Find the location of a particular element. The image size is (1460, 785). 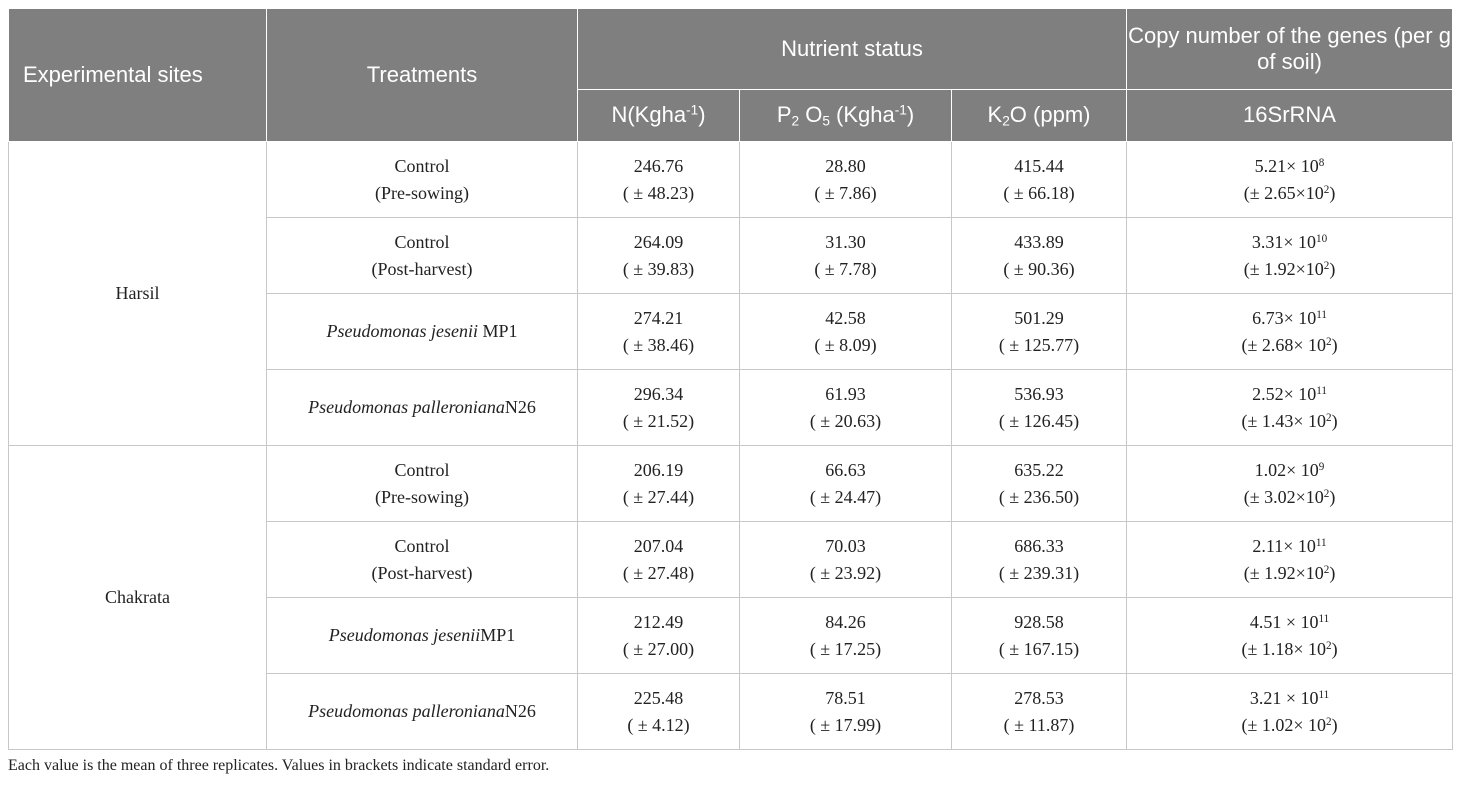

treatment-species: Pseudomonas jesenii is located at coordinates (404, 635).